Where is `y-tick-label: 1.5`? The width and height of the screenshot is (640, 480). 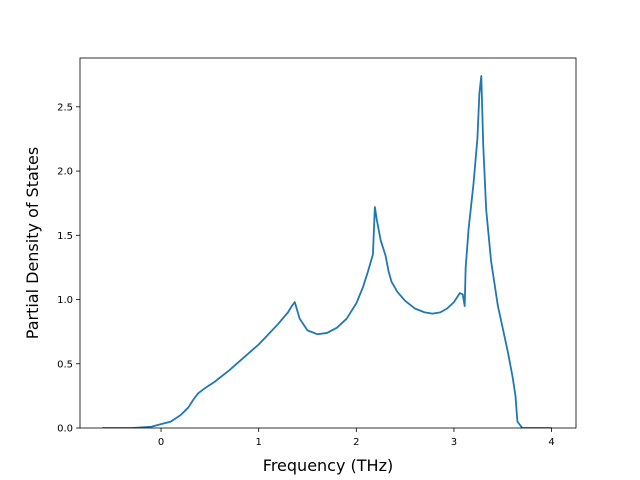
y-tick-label: 1.5 is located at coordinates (65, 236).